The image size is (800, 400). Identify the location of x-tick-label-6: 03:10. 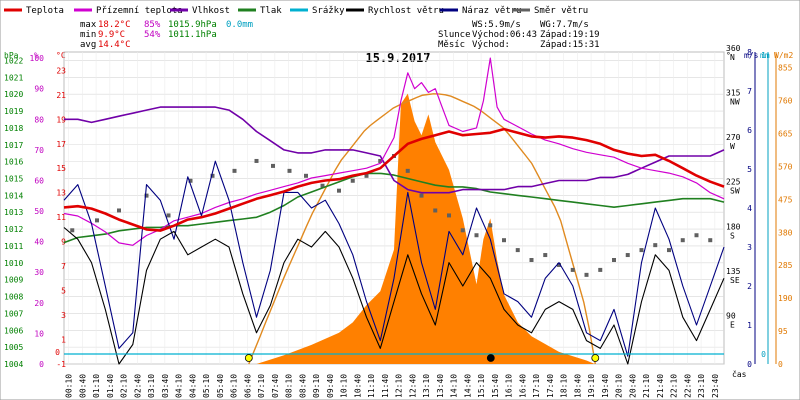
(151, 386).